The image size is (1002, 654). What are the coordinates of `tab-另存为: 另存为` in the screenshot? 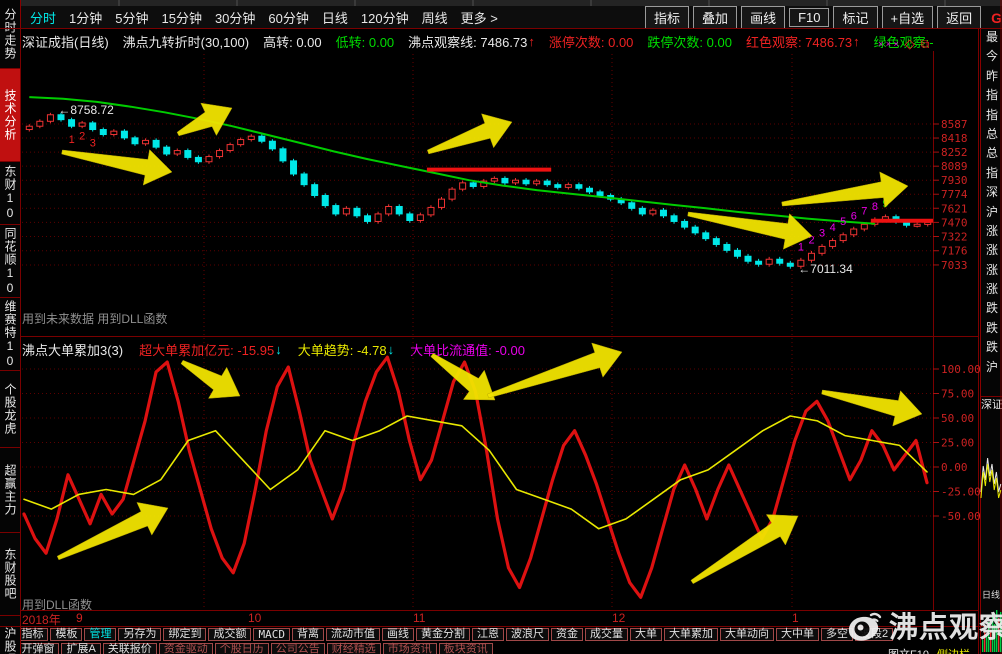 It's located at (140, 634).